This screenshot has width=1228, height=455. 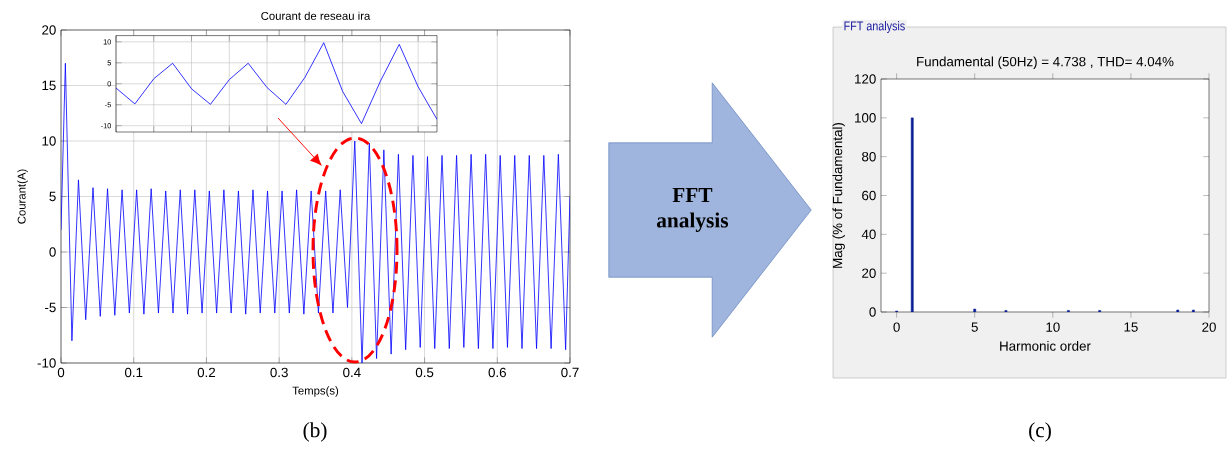 I want to click on x-tick-label: 0.2, so click(x=206, y=372).